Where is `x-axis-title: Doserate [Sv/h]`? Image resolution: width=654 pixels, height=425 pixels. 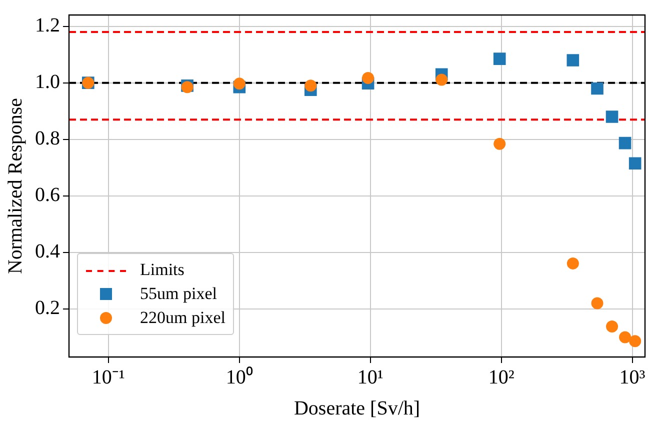 x-axis-title: Doserate [Sv/h] is located at coordinates (357, 408).